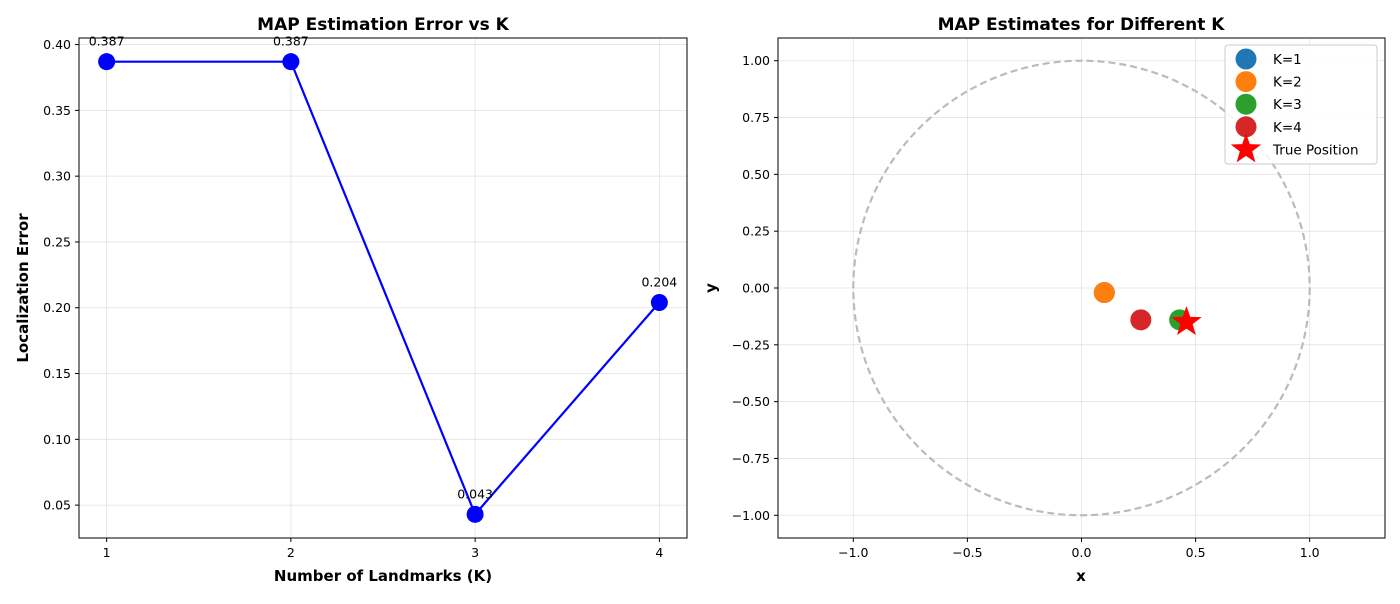  Describe the element at coordinates (1141, 320) in the screenshot. I see `estimate-point-k4` at that location.